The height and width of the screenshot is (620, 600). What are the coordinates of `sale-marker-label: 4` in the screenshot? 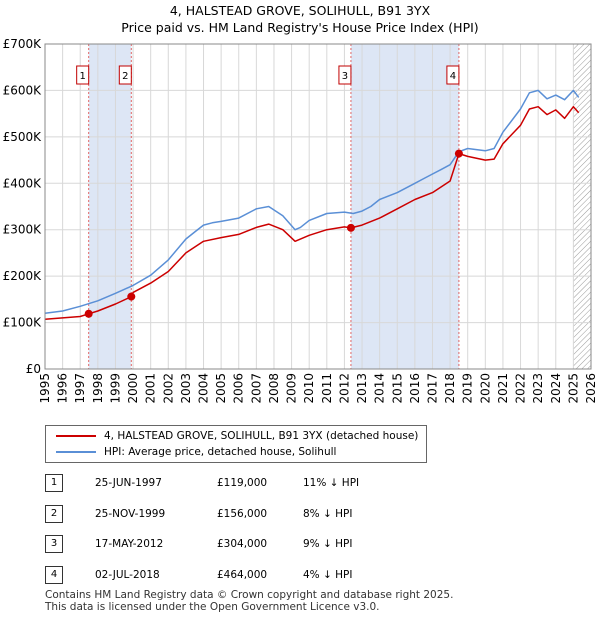 It's located at (453, 76).